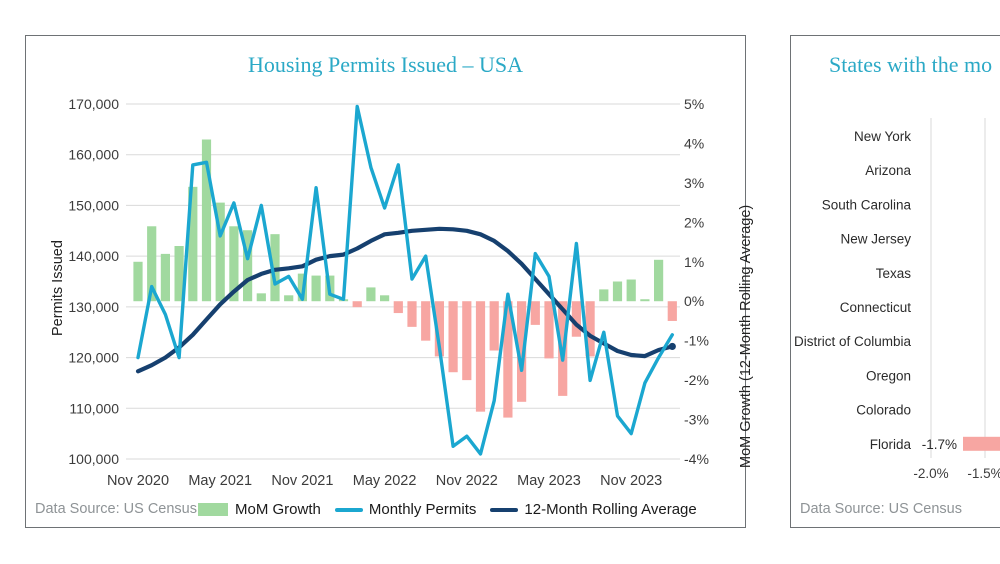 The image size is (1000, 564). Describe the element at coordinates (881, 509) in the screenshot. I see `right-data-source: Data Source: US Census` at that location.